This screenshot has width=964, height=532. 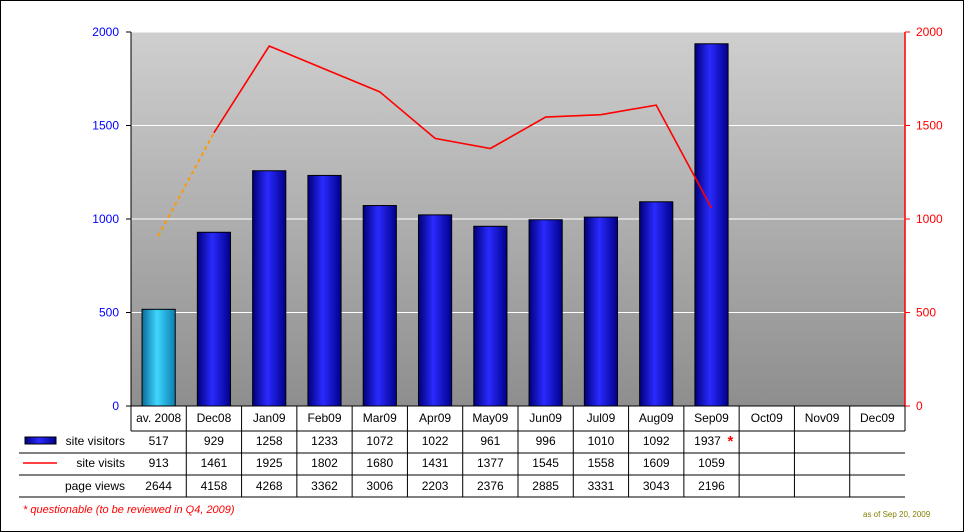 What do you see at coordinates (656, 418) in the screenshot?
I see `x-tick-label: Aug09` at bounding box center [656, 418].